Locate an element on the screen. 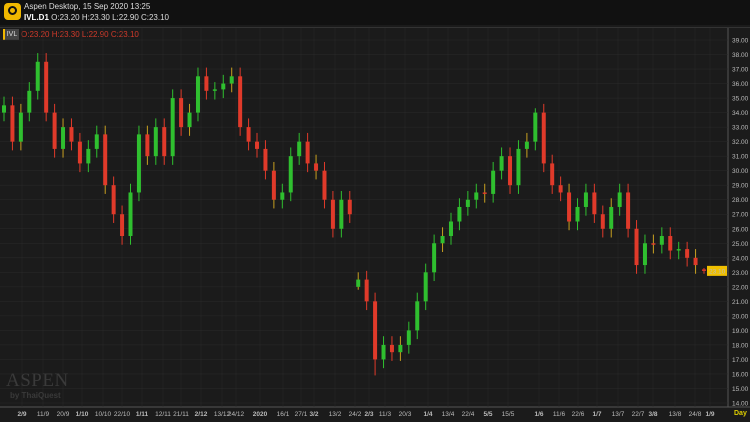 Image resolution: width=750 pixels, height=422 pixels. y-tick-label: 19.00 is located at coordinates (740, 331).